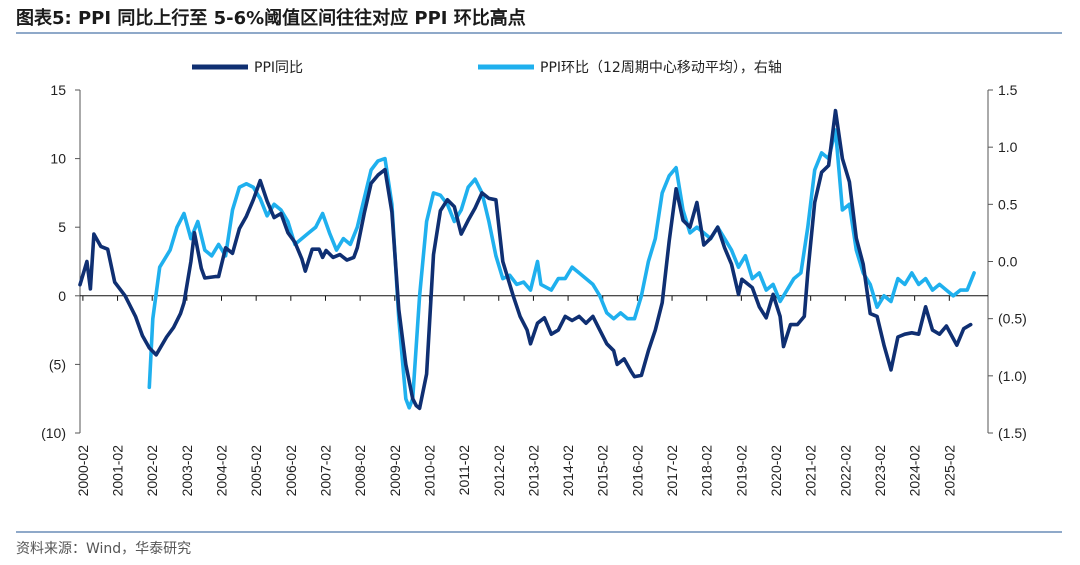  Describe the element at coordinates (915, 471) in the screenshot. I see `x-tick-label: 2024-02` at that location.